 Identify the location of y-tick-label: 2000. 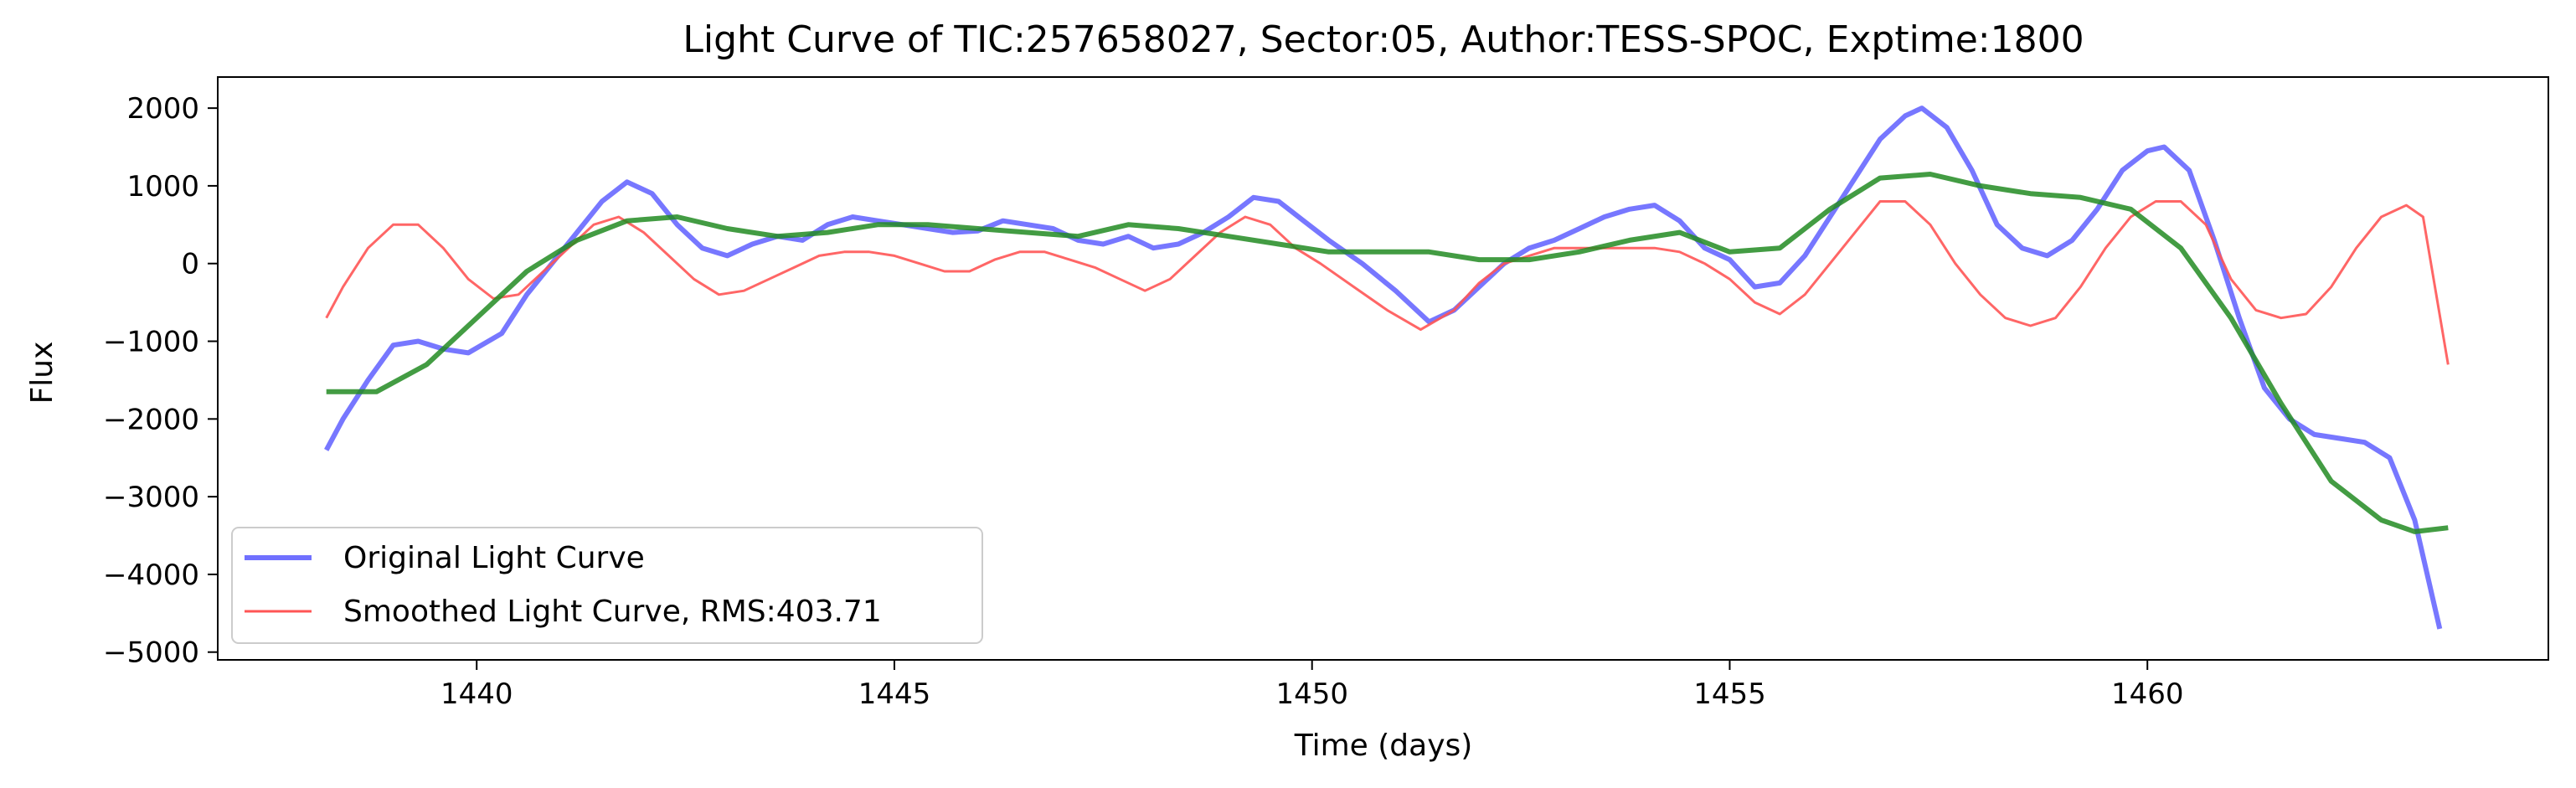
(162, 109).